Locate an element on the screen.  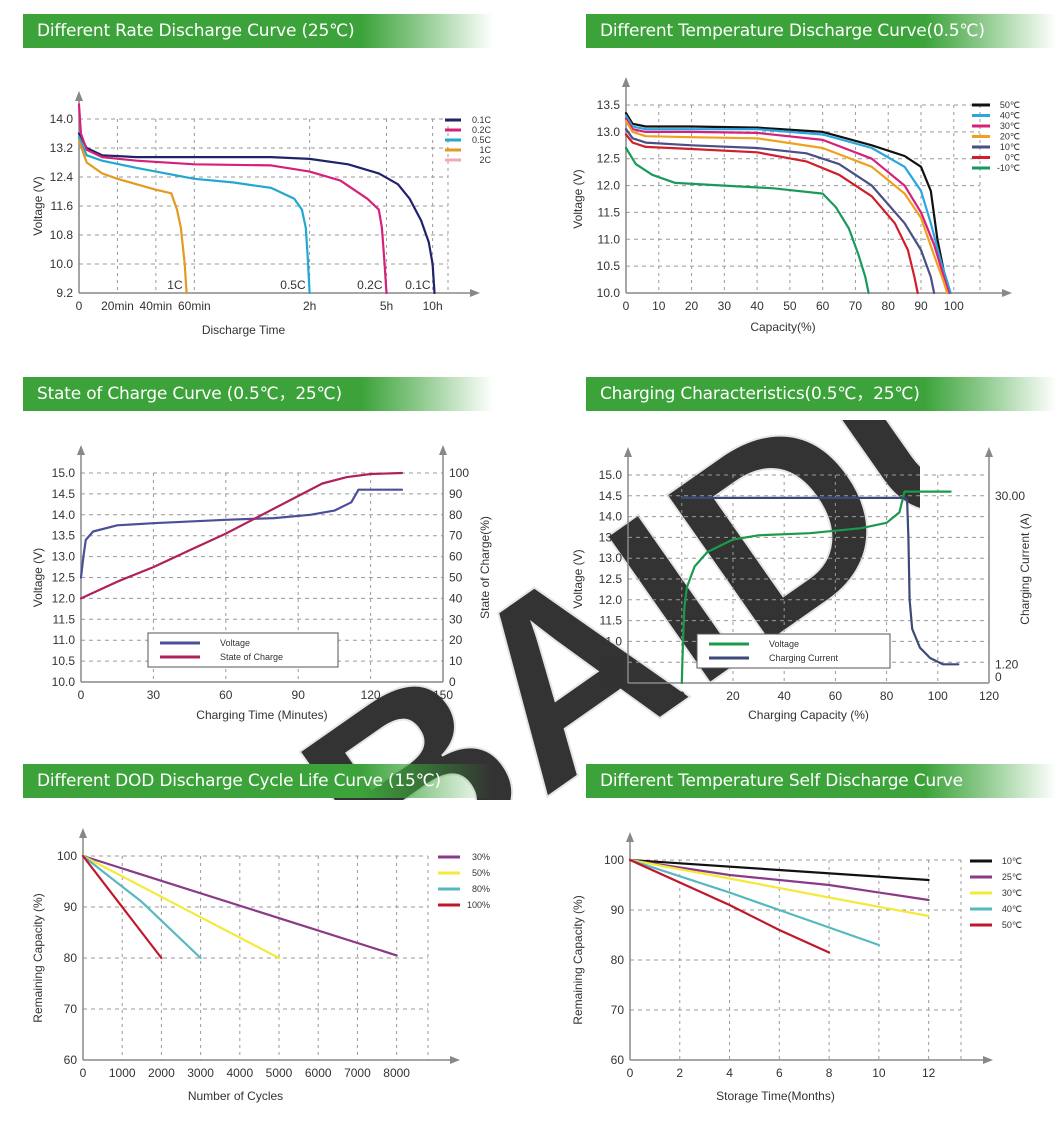
legend-label: State of Charge is located at coordinates (251, 657).